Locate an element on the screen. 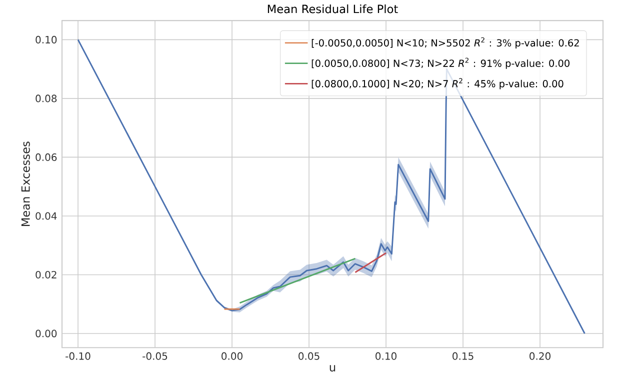  y-axis-title: Mean Excesses is located at coordinates (25, 184).